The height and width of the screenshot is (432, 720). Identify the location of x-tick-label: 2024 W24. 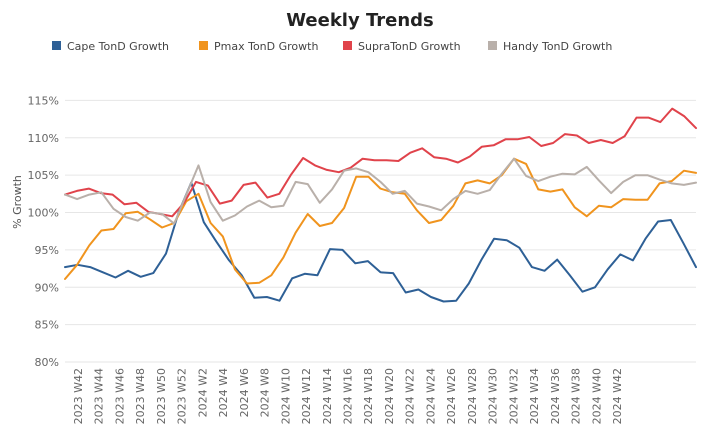
(430, 396).